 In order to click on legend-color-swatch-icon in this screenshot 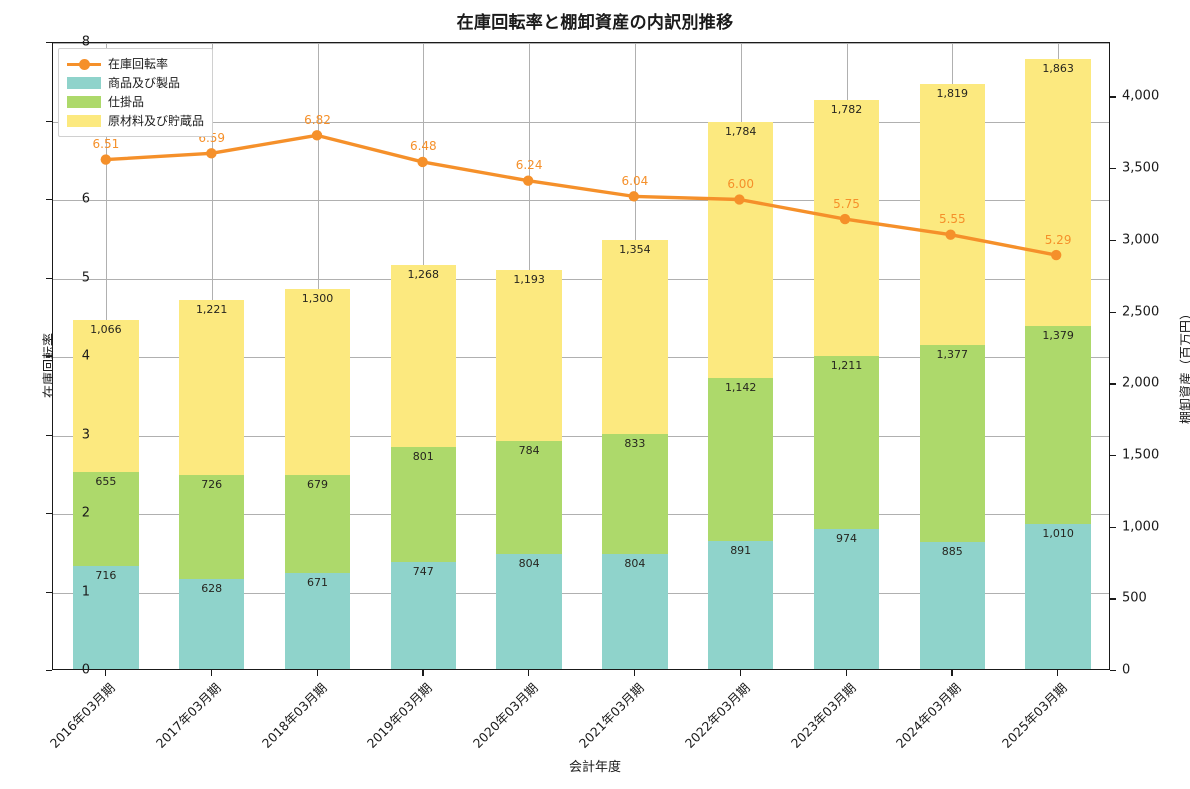, I will do `click(84, 121)`.